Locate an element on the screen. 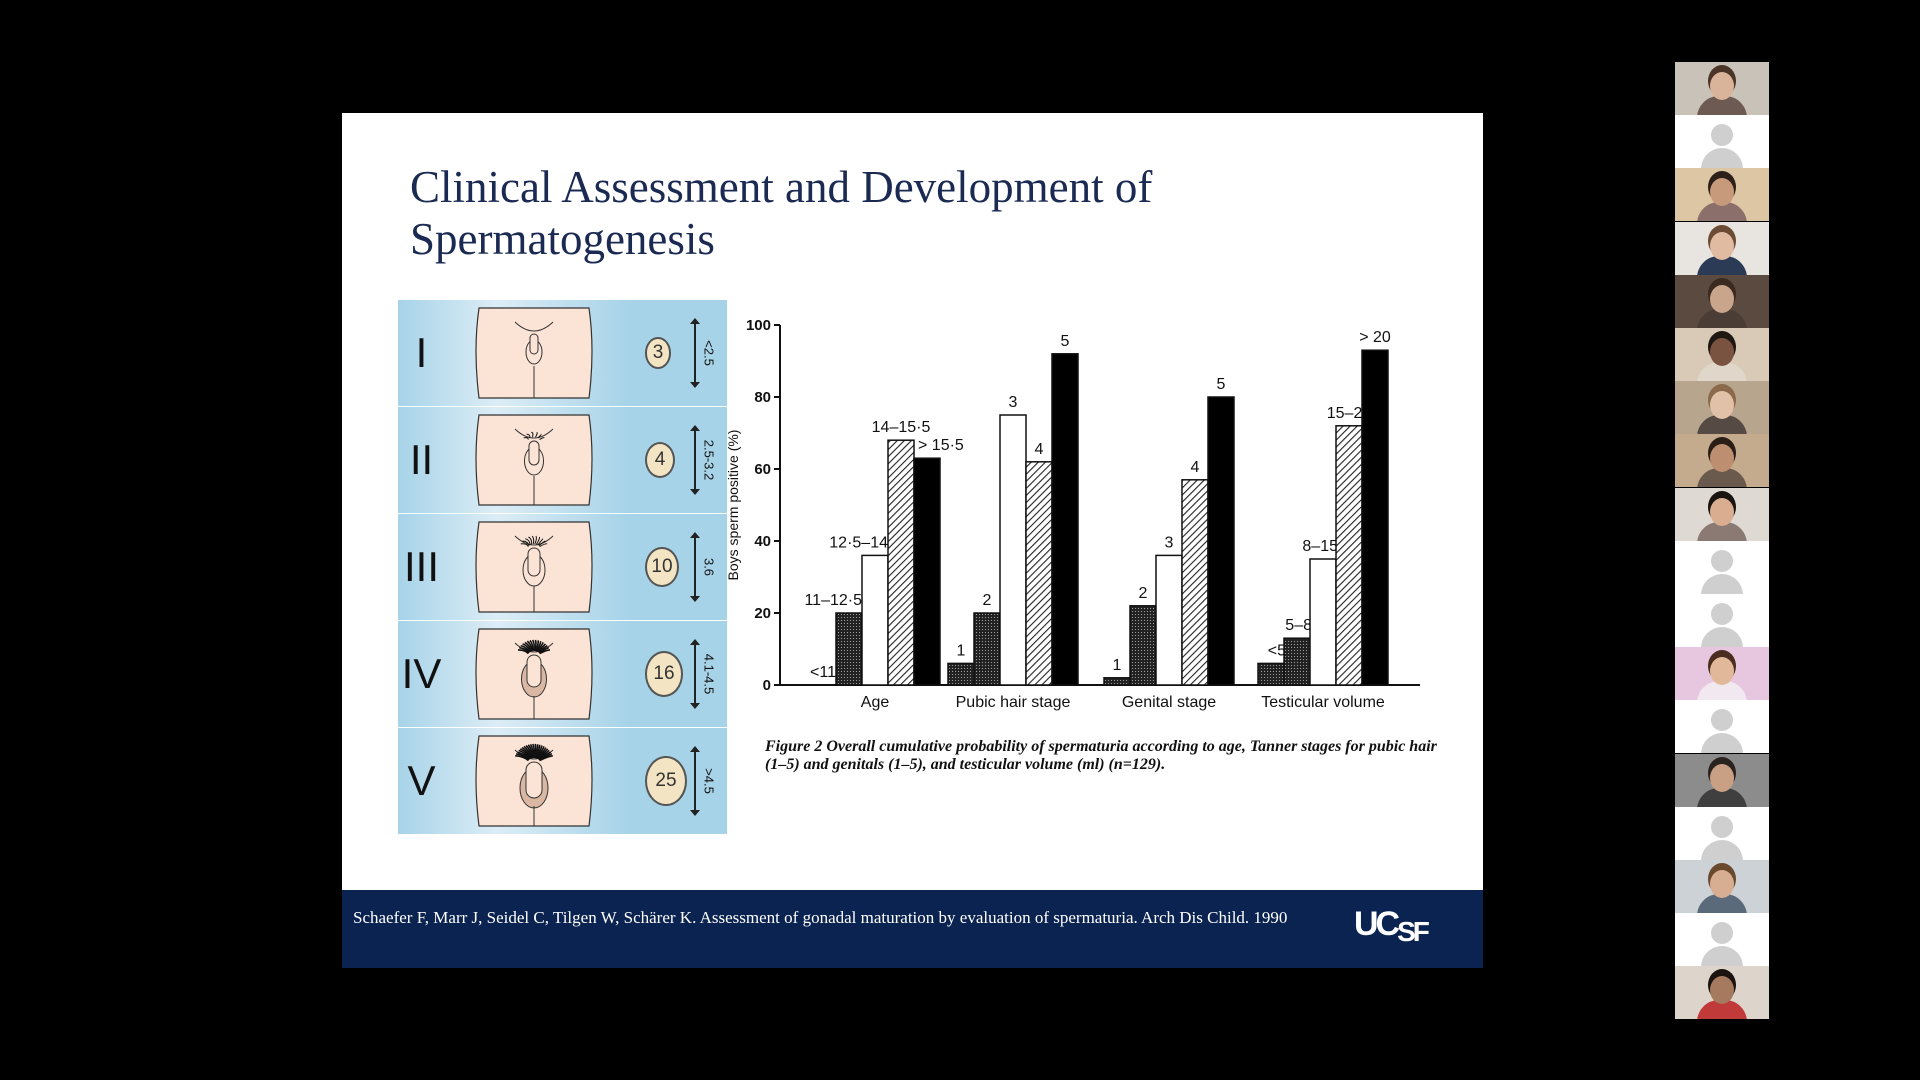 The height and width of the screenshot is (1080, 1920). chart-x-group-label: Genital stage is located at coordinates (1169, 702).